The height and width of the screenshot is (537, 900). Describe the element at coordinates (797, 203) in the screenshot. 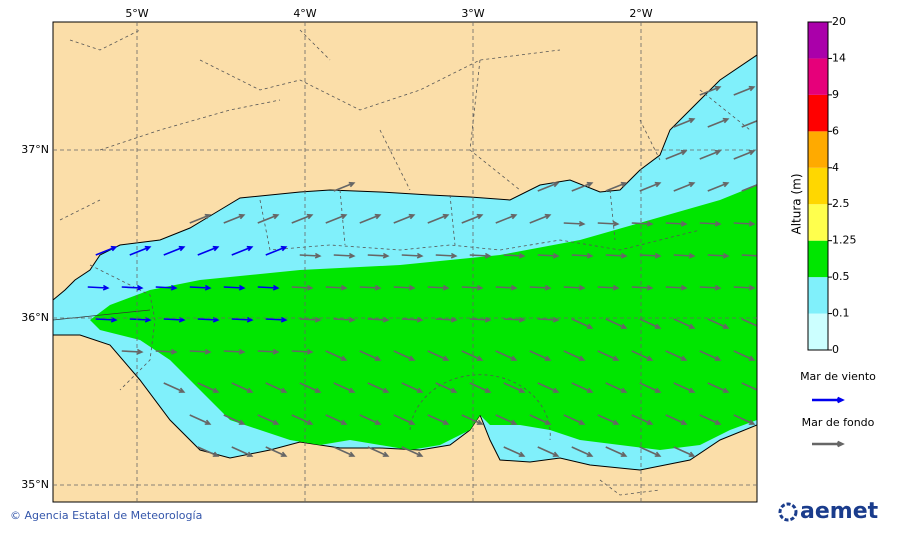

I see `colorbar-title: Altura (m)` at that location.